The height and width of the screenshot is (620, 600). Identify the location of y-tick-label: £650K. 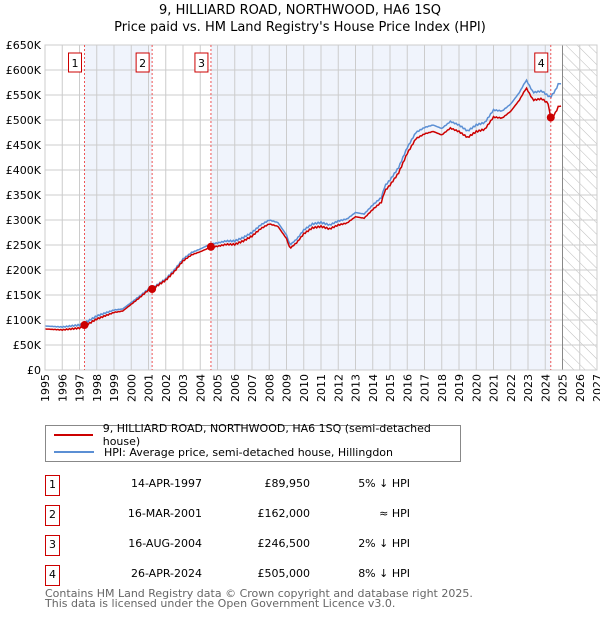
(24, 45).